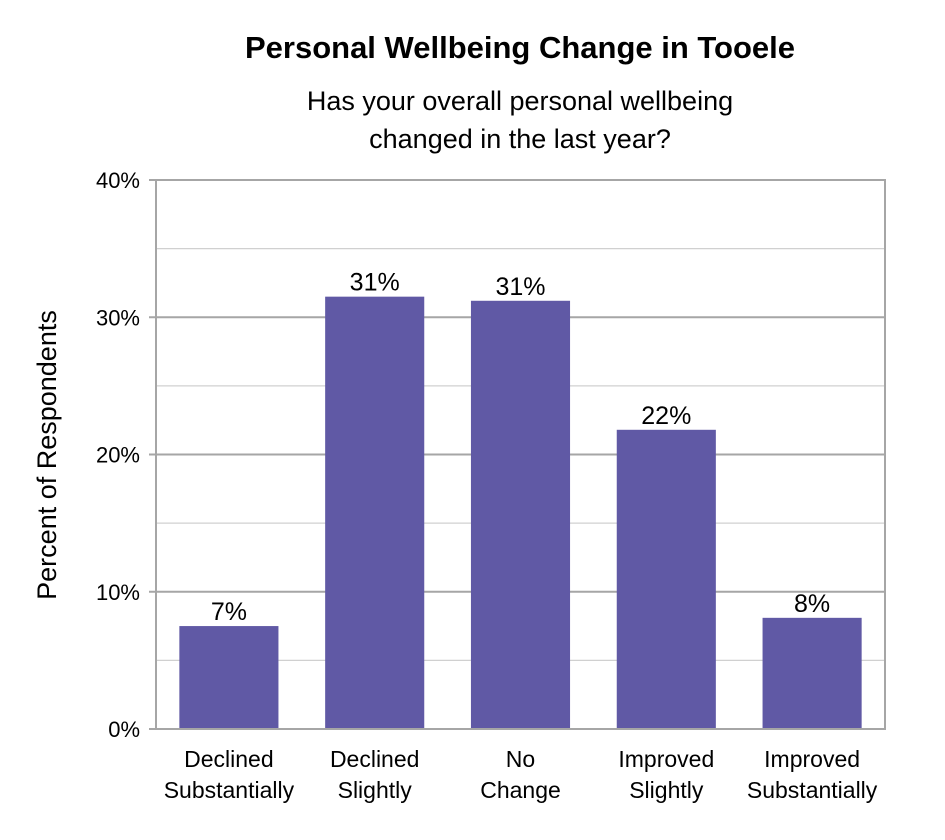 The width and height of the screenshot is (945, 840). What do you see at coordinates (666, 759) in the screenshot?
I see `x-tick-label-3-line-0: Improved` at bounding box center [666, 759].